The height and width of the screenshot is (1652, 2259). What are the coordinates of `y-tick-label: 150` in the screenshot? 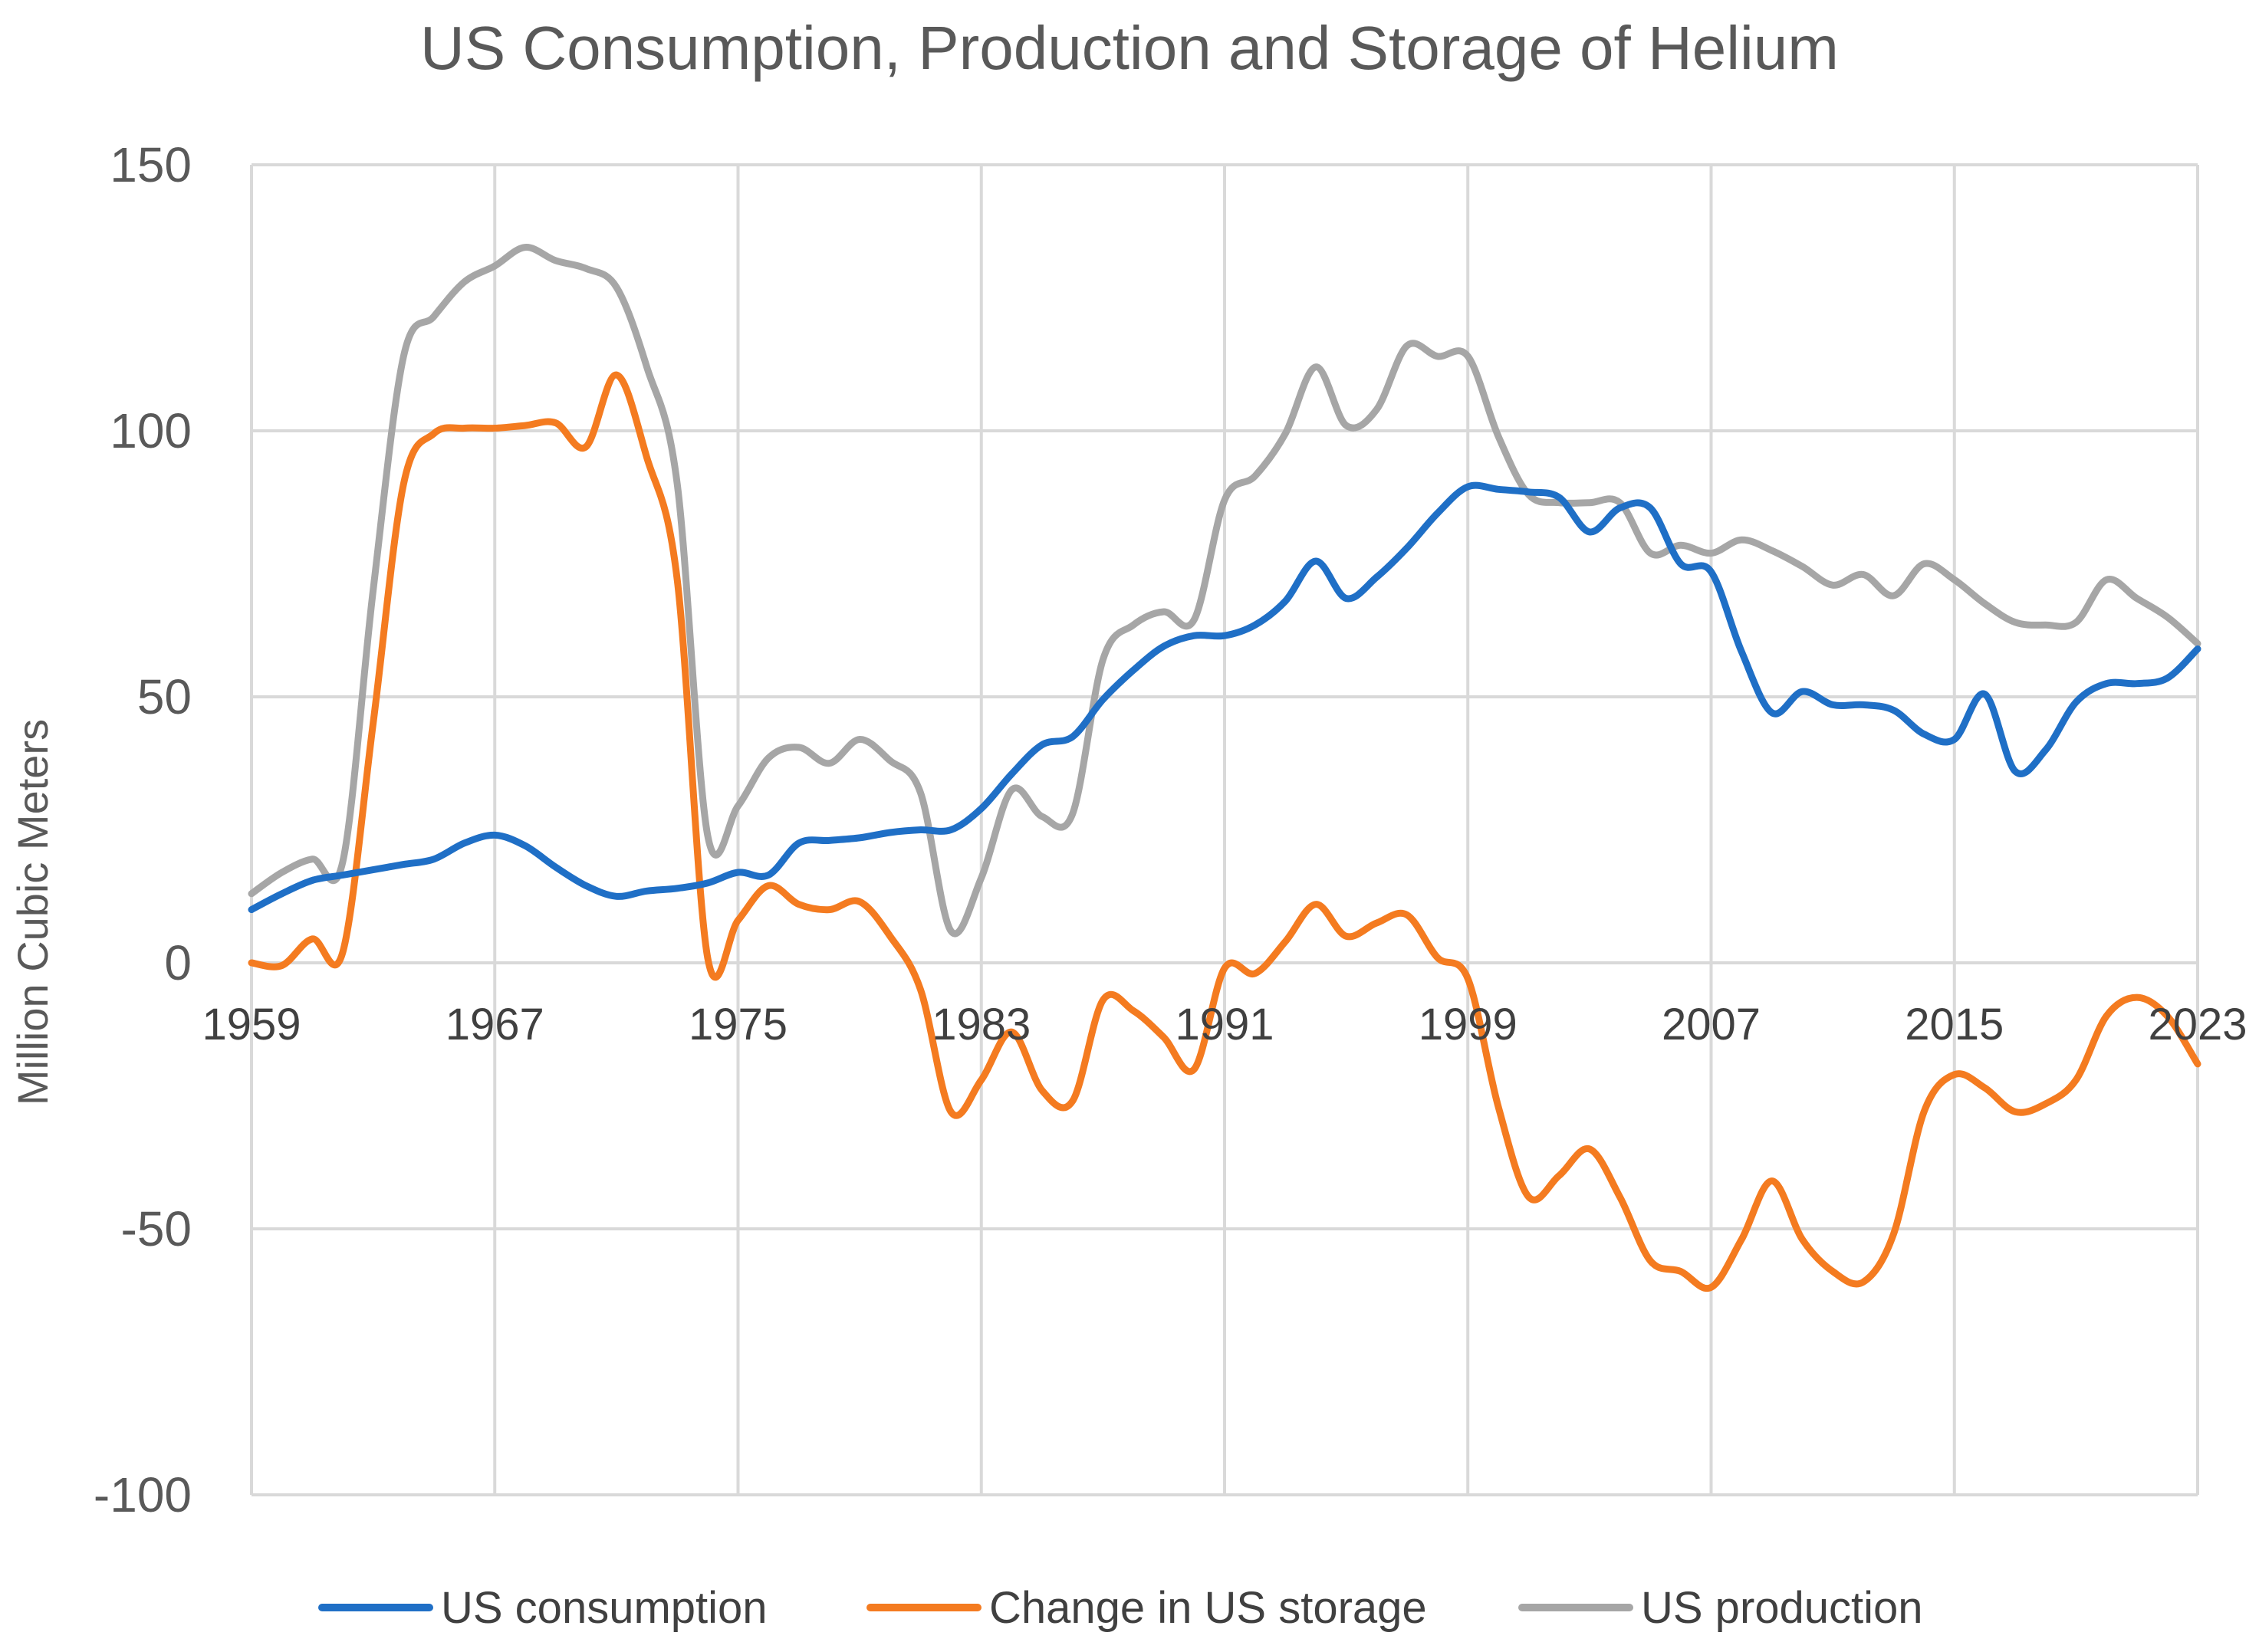 It's located at (151, 164).